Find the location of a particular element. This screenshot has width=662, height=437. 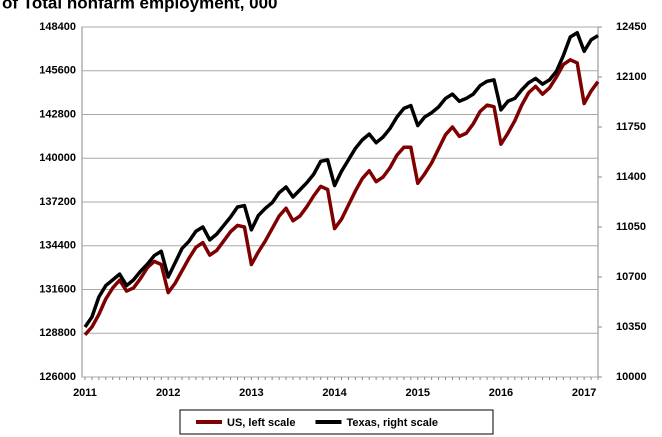

y2-tick-label: 11750 is located at coordinates (631, 127).